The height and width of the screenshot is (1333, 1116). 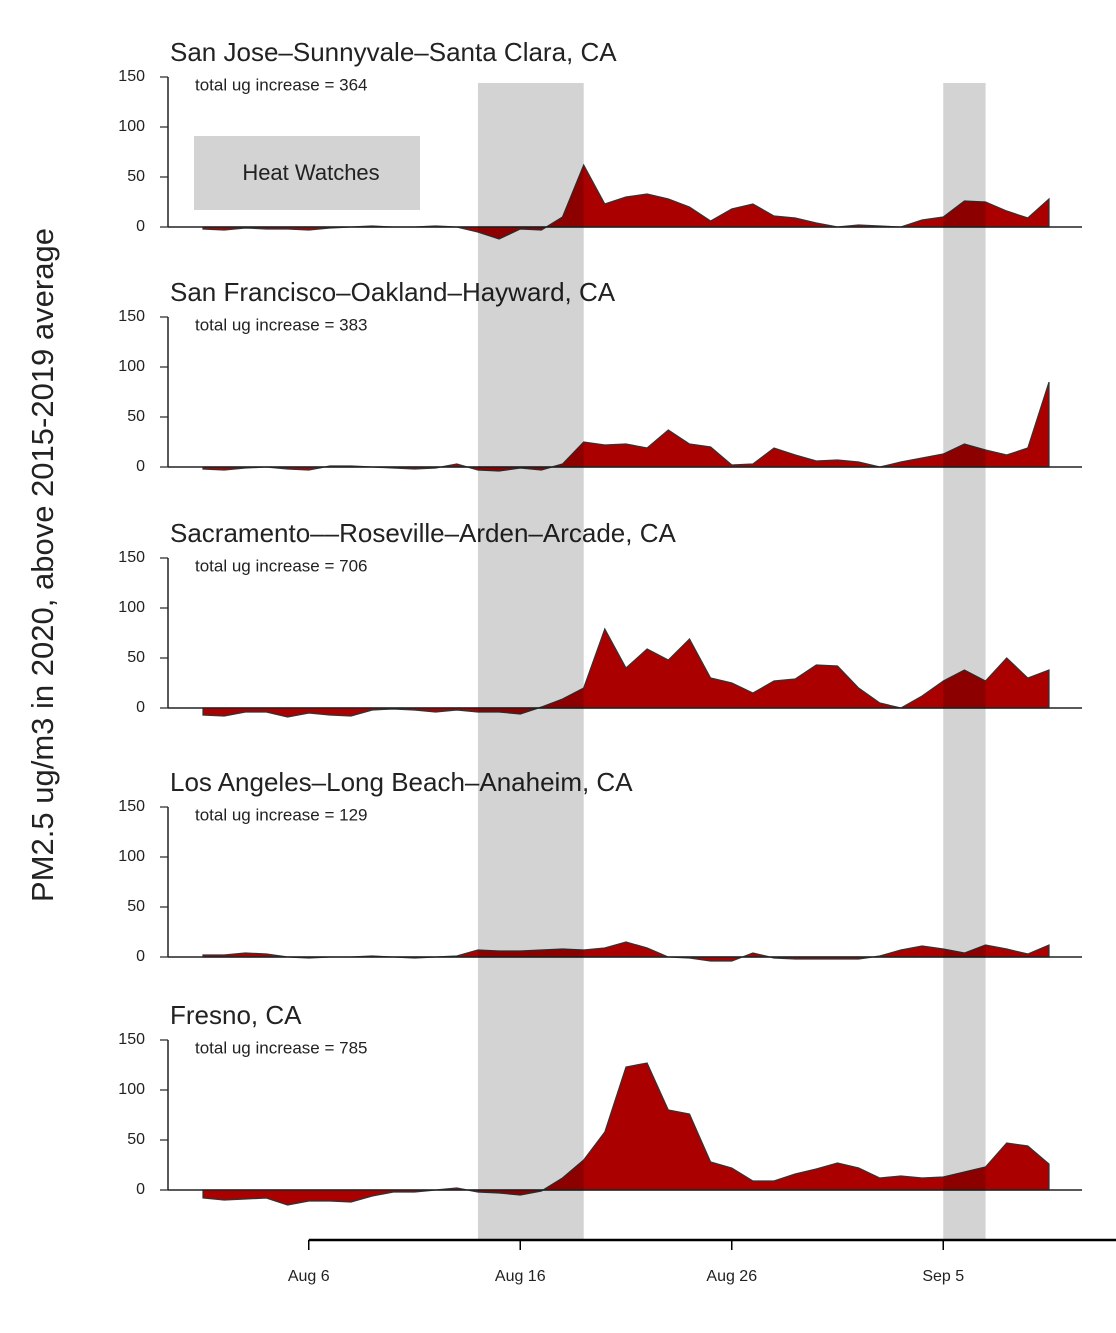 What do you see at coordinates (281, 565) in the screenshot?
I see `annotation: total ug increase = 706` at bounding box center [281, 565].